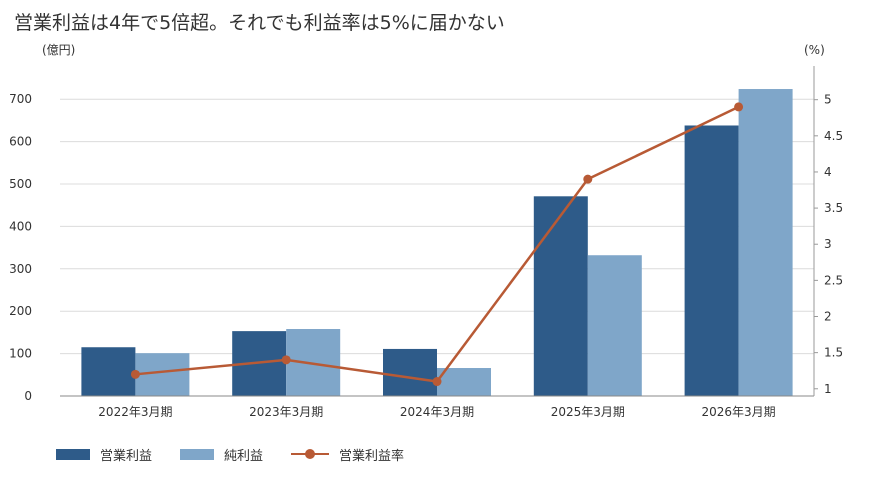  What do you see at coordinates (437, 412) in the screenshot?
I see `x-tick-label: 2024年3月期` at bounding box center [437, 412].